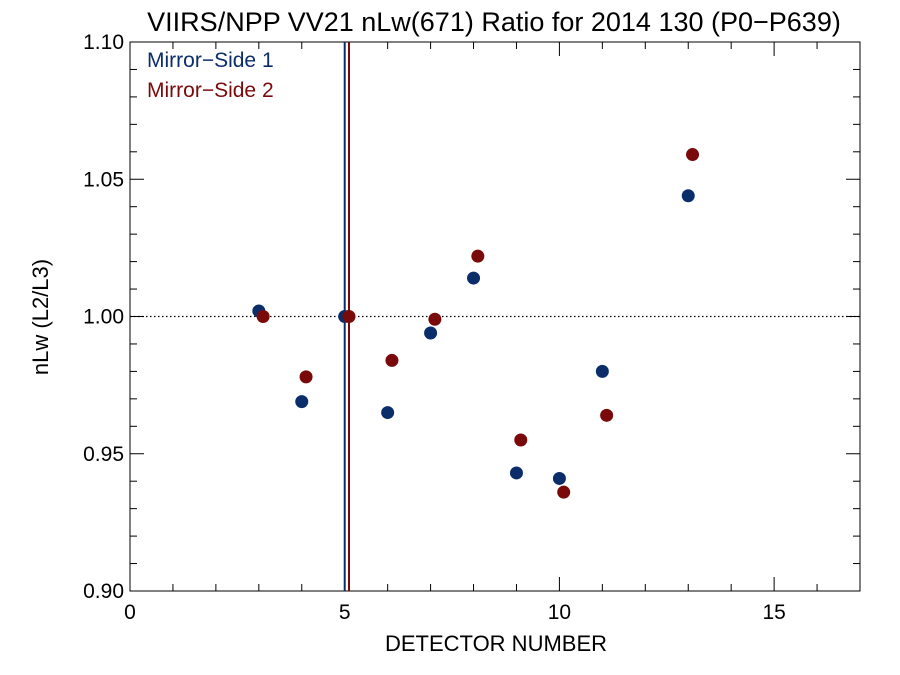  What do you see at coordinates (345, 612) in the screenshot?
I see `x-tick-label: 5` at bounding box center [345, 612].